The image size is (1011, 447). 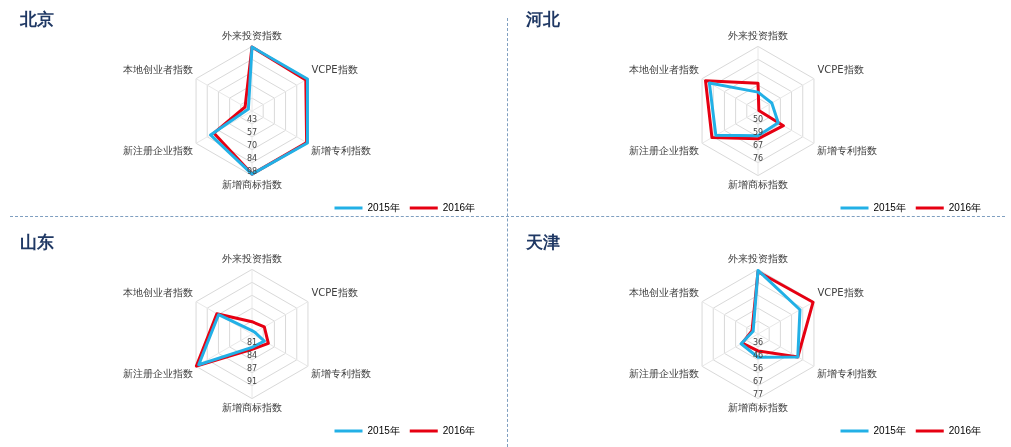 What do you see at coordinates (252, 381) in the screenshot?
I see `y-tick-label: 91` at bounding box center [252, 381].